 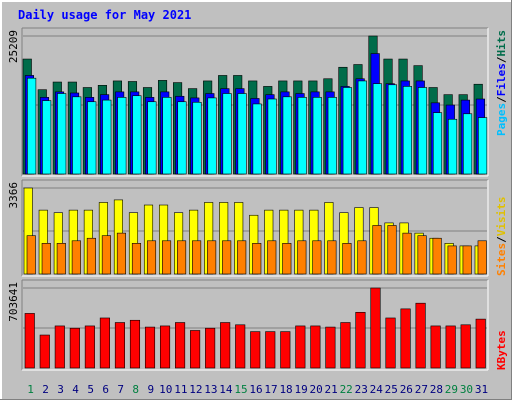 I want to click on day-label: 26, so click(x=406, y=389).